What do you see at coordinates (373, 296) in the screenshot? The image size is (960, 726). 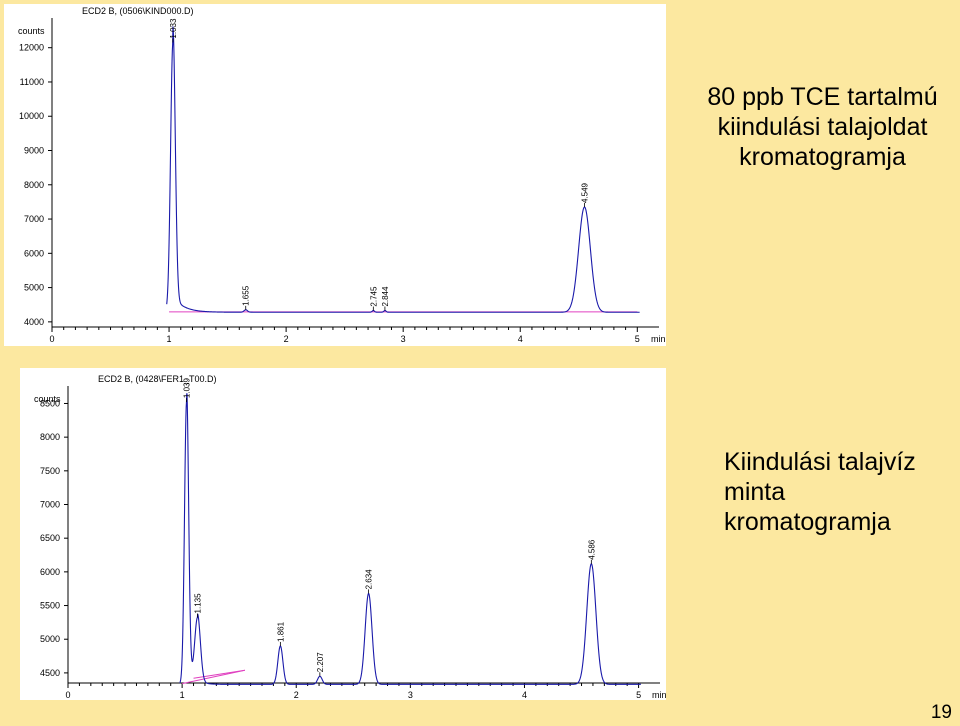 I see `top-chart-peak-label: 2.745` at bounding box center [373, 296].